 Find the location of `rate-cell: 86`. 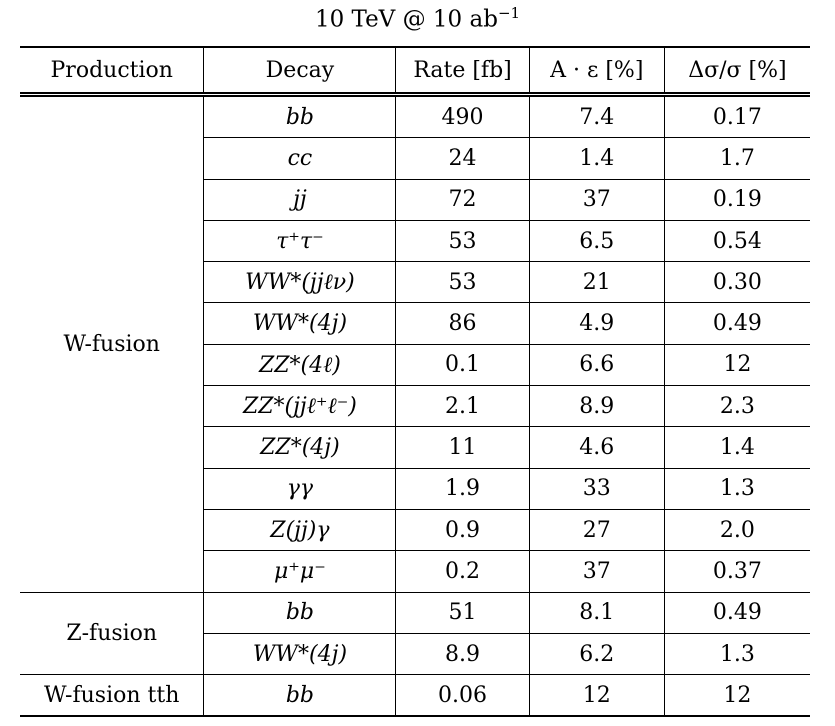

rate-cell: 86 is located at coordinates (462, 323).